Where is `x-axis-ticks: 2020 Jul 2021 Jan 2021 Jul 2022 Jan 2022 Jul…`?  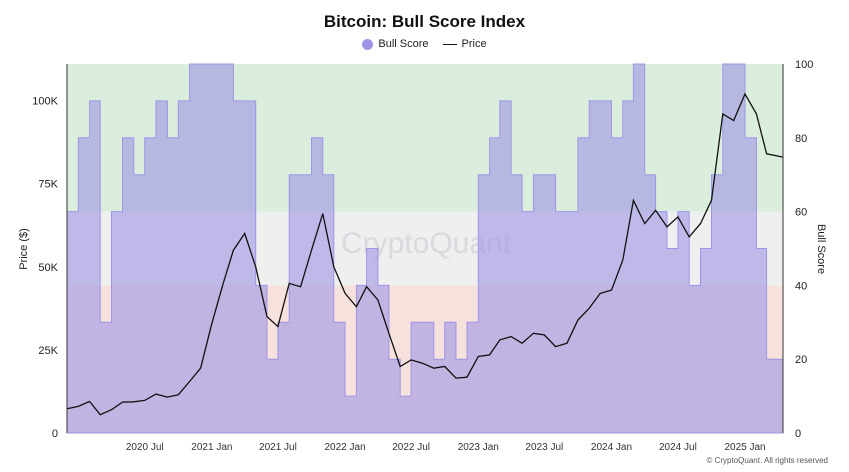 x-axis-ticks: 2020 Jul 2021 Jan 2021 Jul 2022 Jan 2022 Jul… is located at coordinates (446, 447).